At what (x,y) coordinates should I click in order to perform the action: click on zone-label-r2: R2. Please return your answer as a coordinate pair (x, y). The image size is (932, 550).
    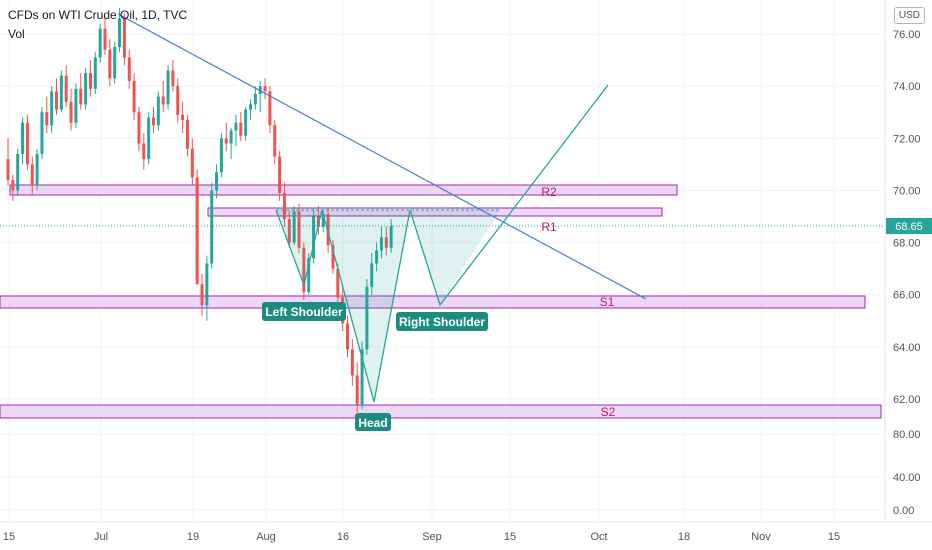
    Looking at the image, I should click on (549, 192).